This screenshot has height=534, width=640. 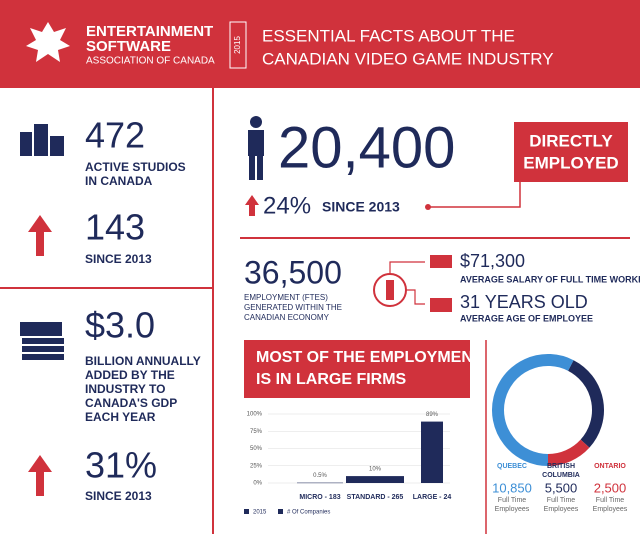 I want to click on y-tick-label: 25%, so click(x=256, y=466).